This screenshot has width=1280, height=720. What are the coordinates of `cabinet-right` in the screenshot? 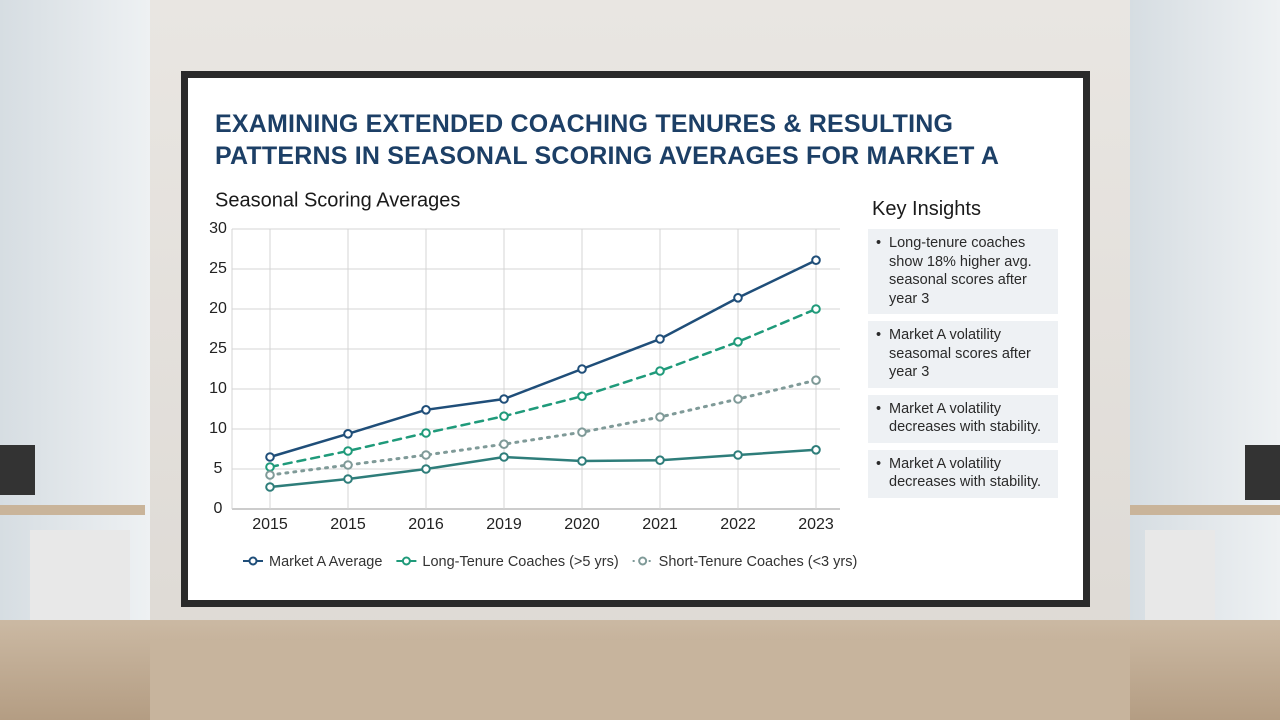 It's located at (1180, 575).